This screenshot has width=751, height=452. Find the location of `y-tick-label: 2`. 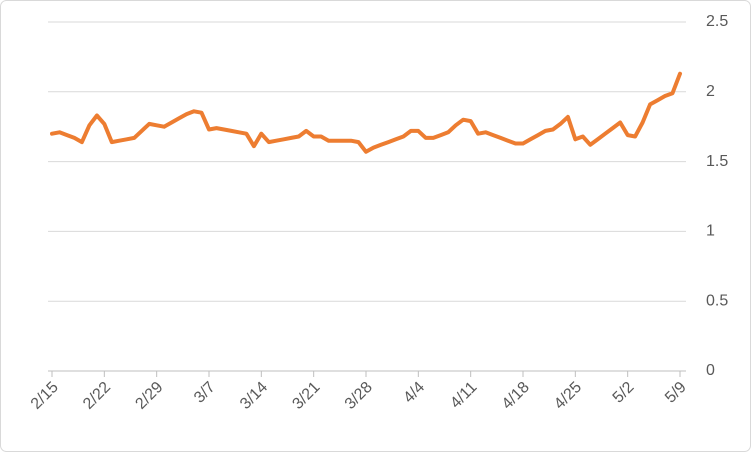

y-tick-label: 2 is located at coordinates (710, 91).